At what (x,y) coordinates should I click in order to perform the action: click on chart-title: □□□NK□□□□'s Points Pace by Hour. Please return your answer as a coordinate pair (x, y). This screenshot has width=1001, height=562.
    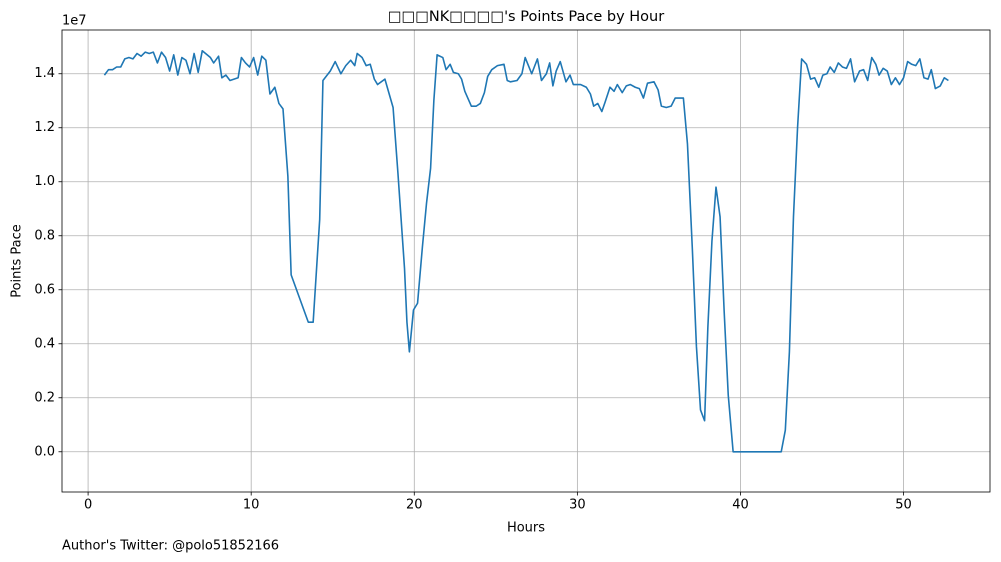
    Looking at the image, I should click on (526, 17).